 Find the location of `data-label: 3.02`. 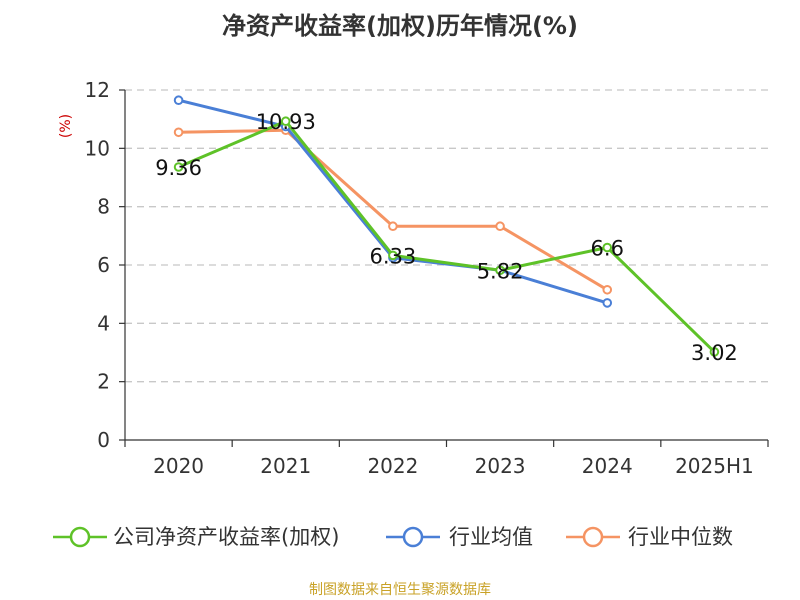

data-label: 3.02 is located at coordinates (714, 353).